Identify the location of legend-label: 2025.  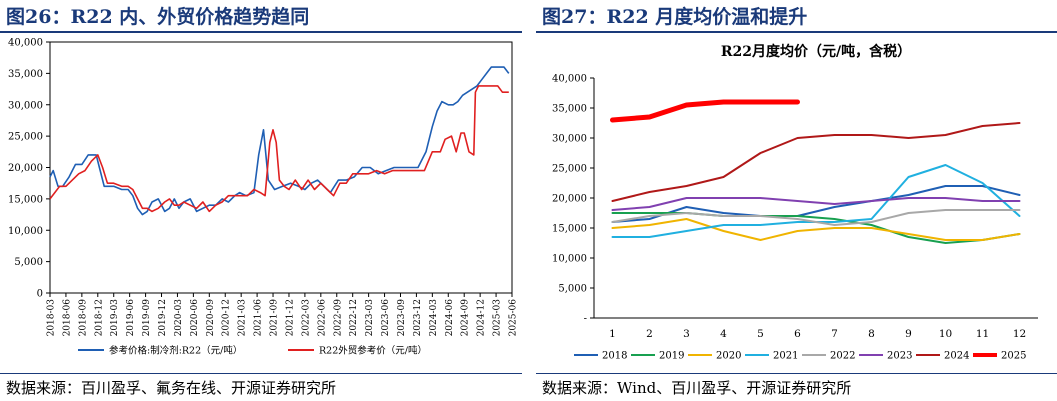
(1013, 356).